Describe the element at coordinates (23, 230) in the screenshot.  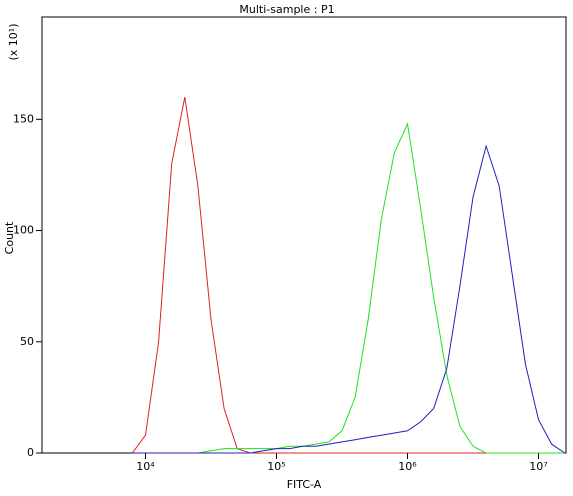
I see `y-tick-label: 100` at that location.